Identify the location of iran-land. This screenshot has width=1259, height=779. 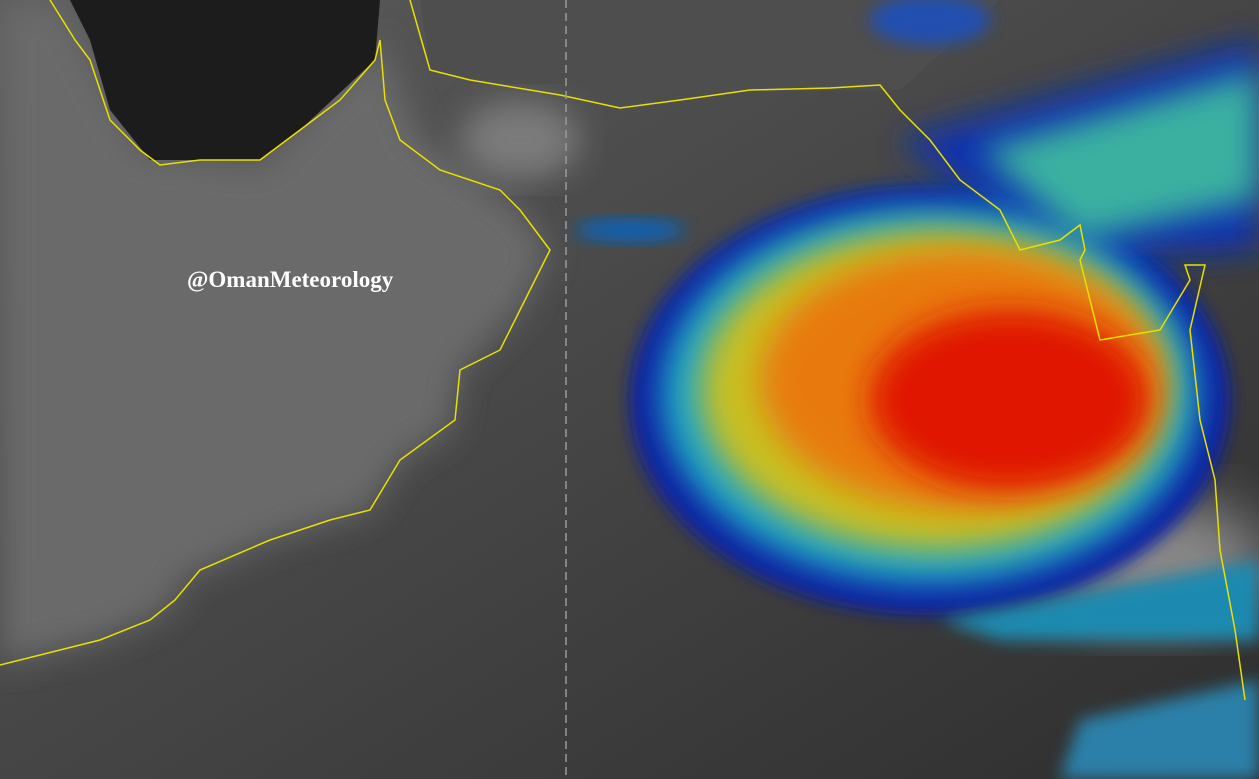
(710, 47).